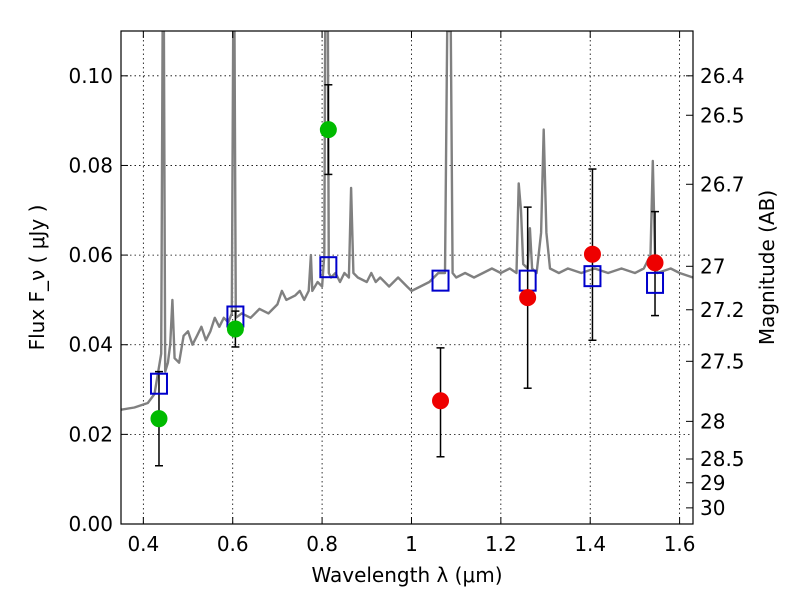 The height and width of the screenshot is (600, 800). Describe the element at coordinates (143, 544) in the screenshot. I see `x-tick-label: 0.4` at that location.